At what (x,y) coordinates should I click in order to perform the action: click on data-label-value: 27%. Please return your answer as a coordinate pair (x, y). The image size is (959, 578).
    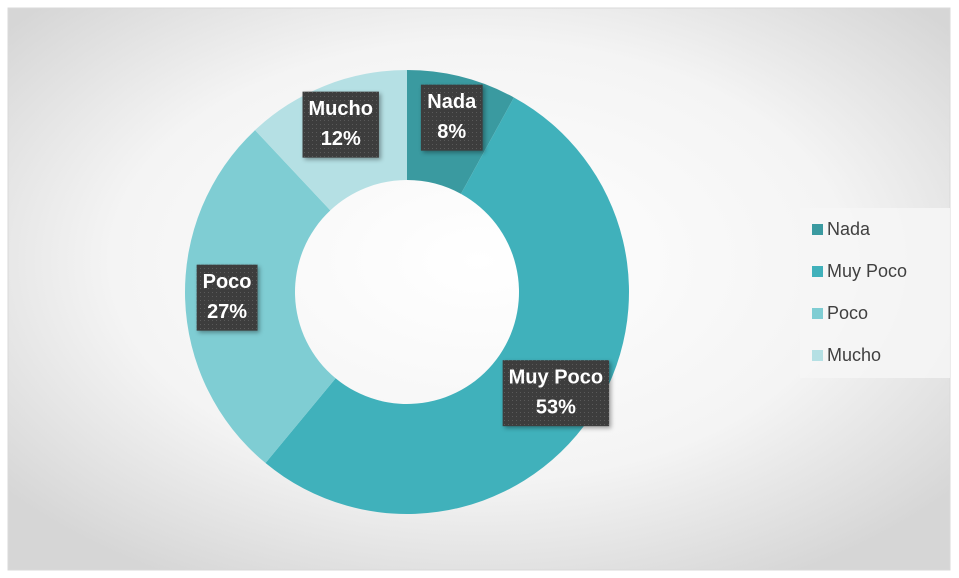
    Looking at the image, I should click on (227, 312).